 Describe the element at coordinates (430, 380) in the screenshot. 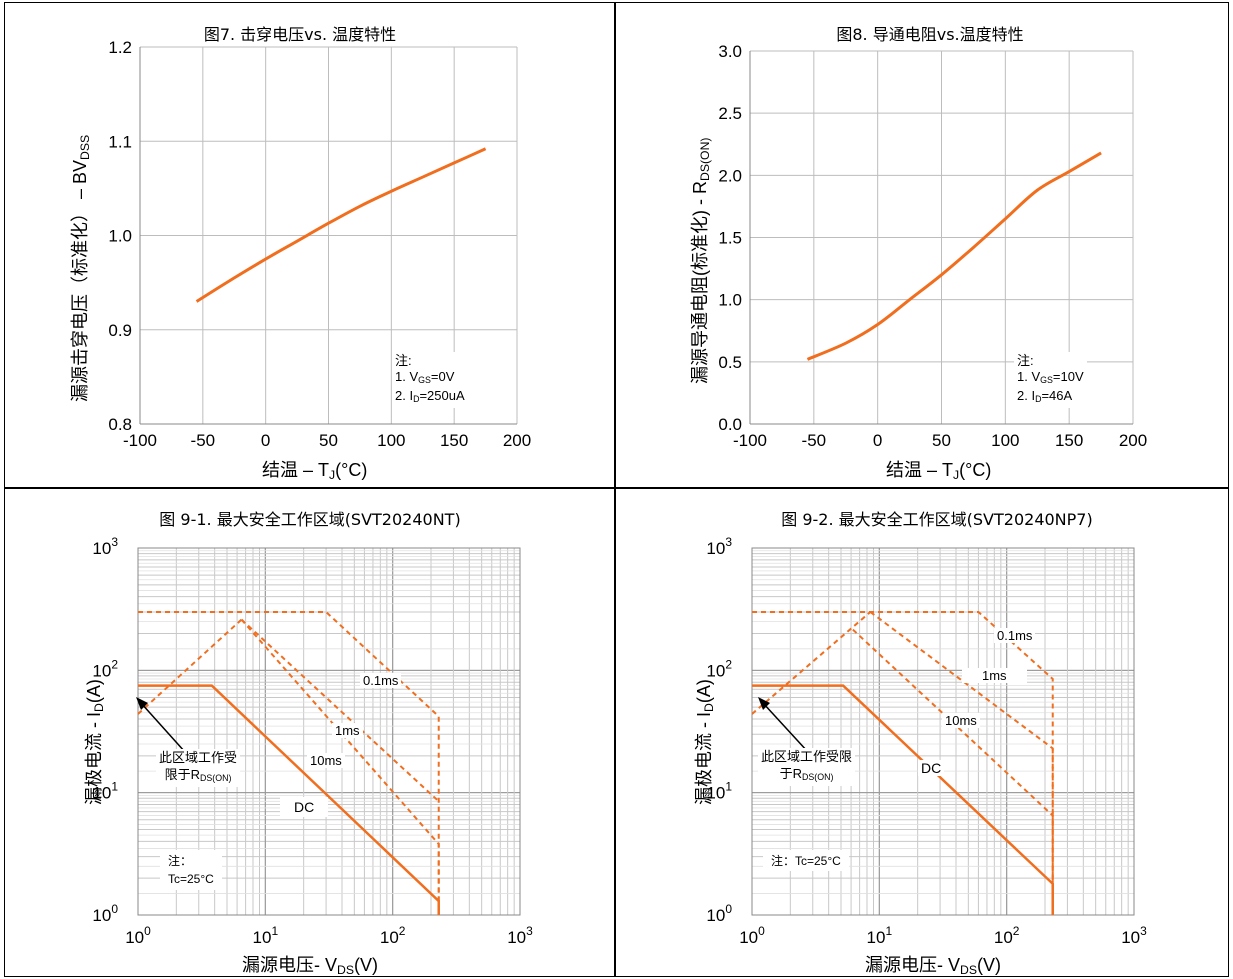

I see `note-box-fig7: 注: 1. VGS=0V 2. ID=250uA` at that location.